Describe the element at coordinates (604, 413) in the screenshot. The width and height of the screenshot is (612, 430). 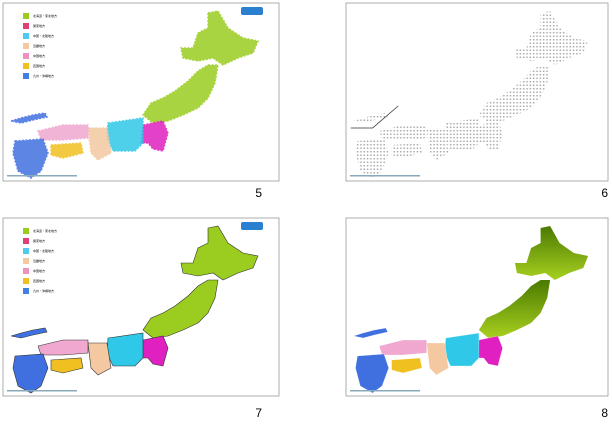
I see `slide-number: 8` at that location.